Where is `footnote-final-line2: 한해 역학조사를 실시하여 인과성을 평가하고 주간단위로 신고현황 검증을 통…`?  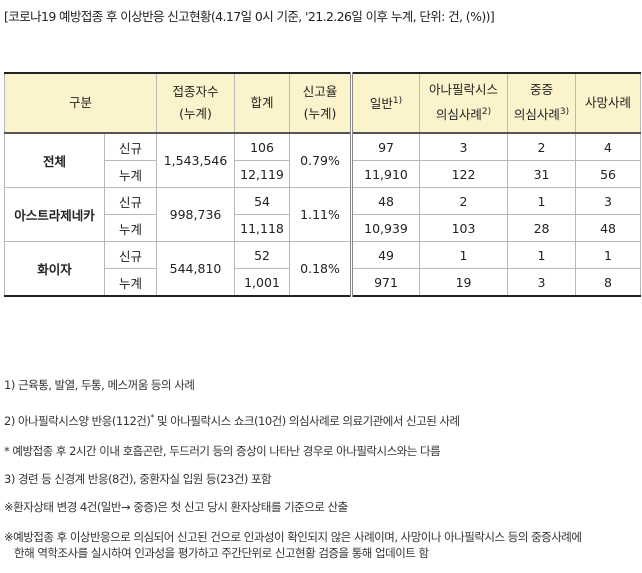
footnote-final-line2: 한해 역학조사를 실시하여 인과성을 평가하고 주간단위로 신고현황 검증을 통… is located at coordinates (221, 553).